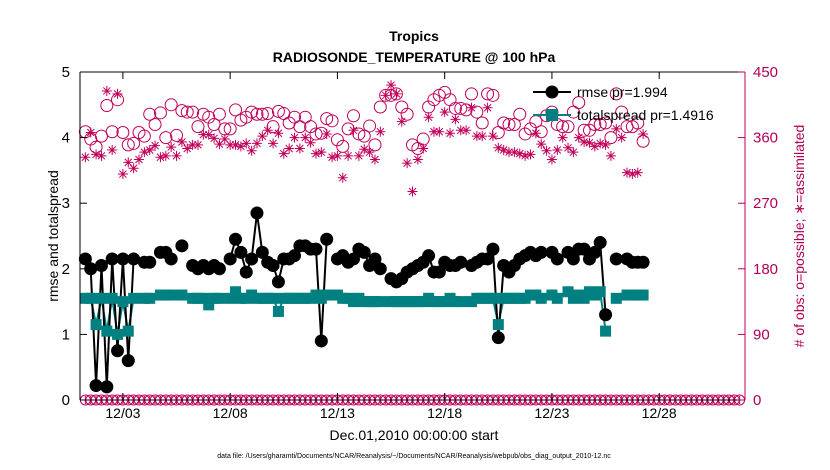  What do you see at coordinates (66, 334) in the screenshot?
I see `y-left-tick-label: 1` at bounding box center [66, 334].